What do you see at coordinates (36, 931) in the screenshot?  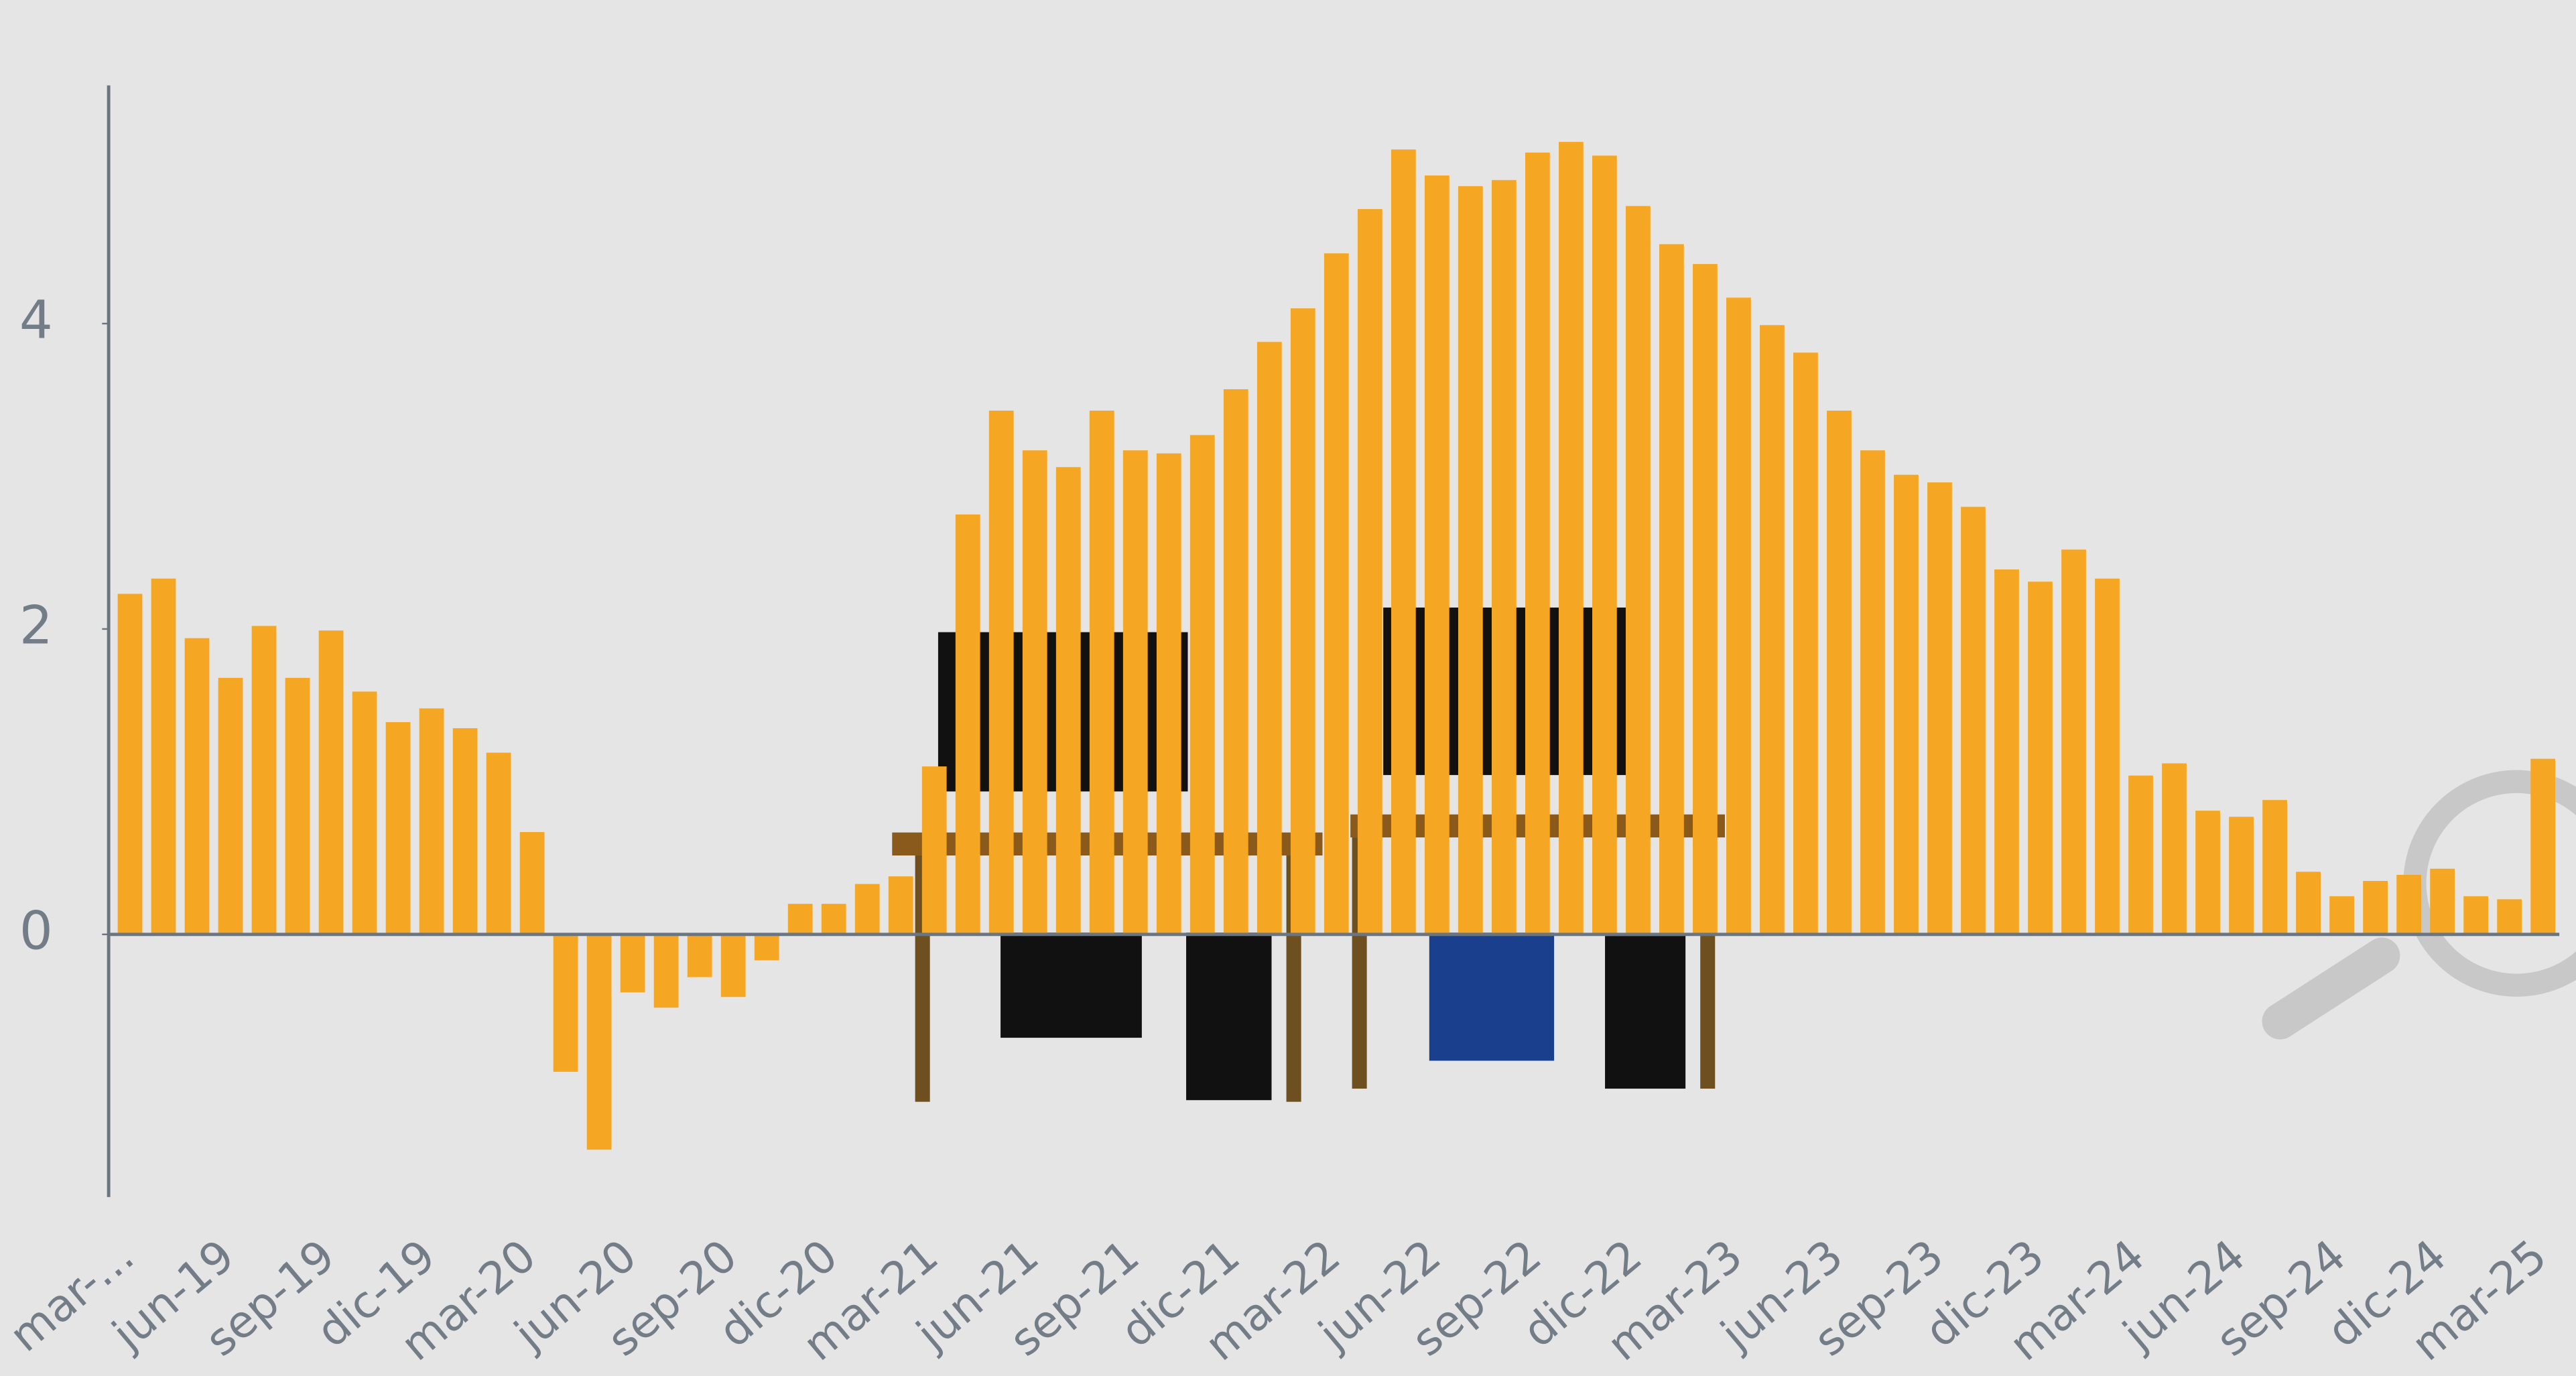 I see `y-tick-label: 0` at bounding box center [36, 931].